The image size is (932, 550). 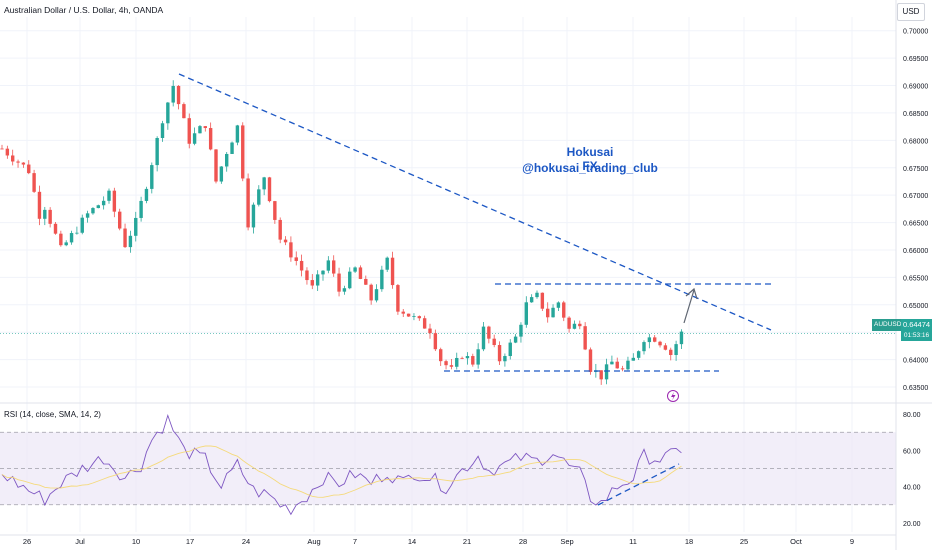 What do you see at coordinates (673, 396) in the screenshot?
I see `lightning-icon` at bounding box center [673, 396].